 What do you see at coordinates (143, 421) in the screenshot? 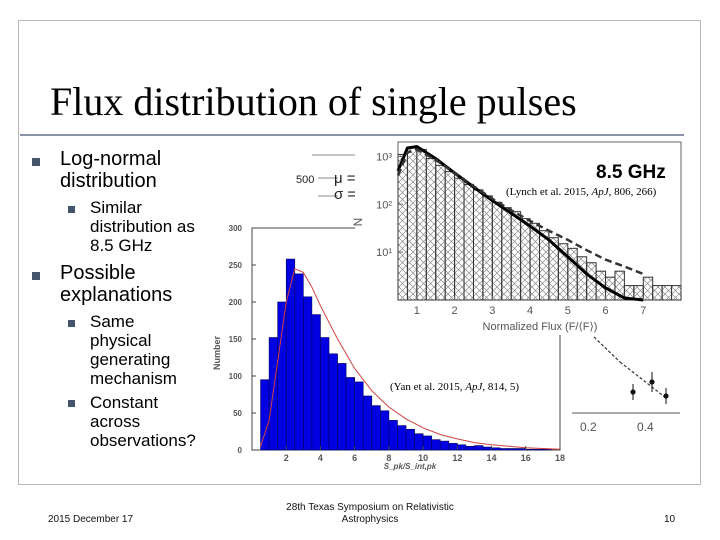
I see `sub-bullet-constant: Constant across observations?` at bounding box center [143, 421].